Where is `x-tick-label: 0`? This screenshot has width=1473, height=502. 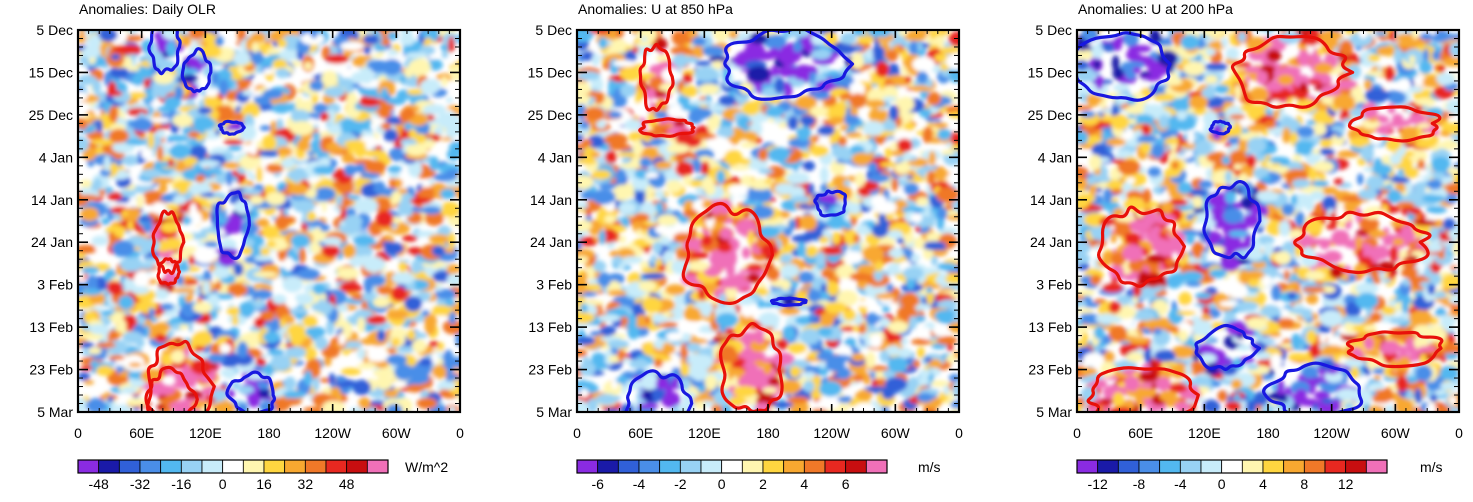
x-tick-label: 0 is located at coordinates (78, 433).